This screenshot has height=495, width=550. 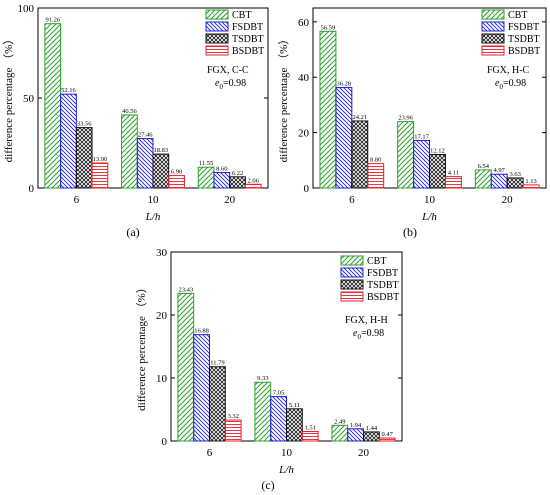 I want to click on data-label: 91.26, so click(x=52, y=20).